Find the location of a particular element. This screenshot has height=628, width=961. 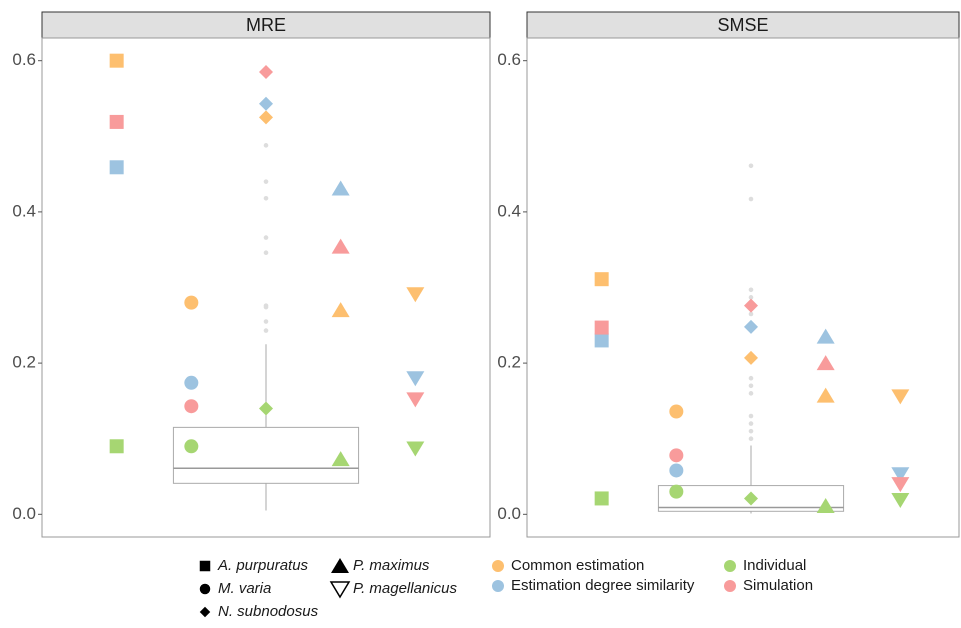

legend-label: Common estimation is located at coordinates (577, 565).